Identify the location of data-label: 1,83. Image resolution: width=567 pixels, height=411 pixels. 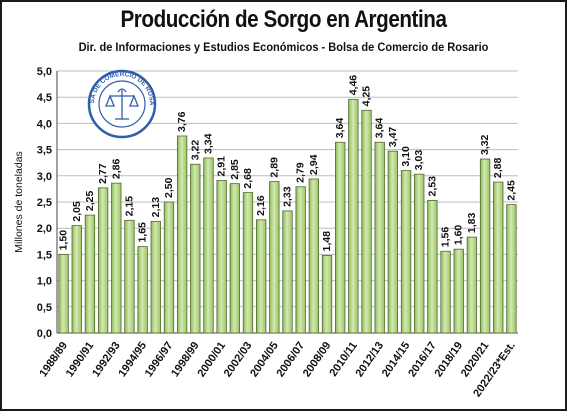
(472, 223).